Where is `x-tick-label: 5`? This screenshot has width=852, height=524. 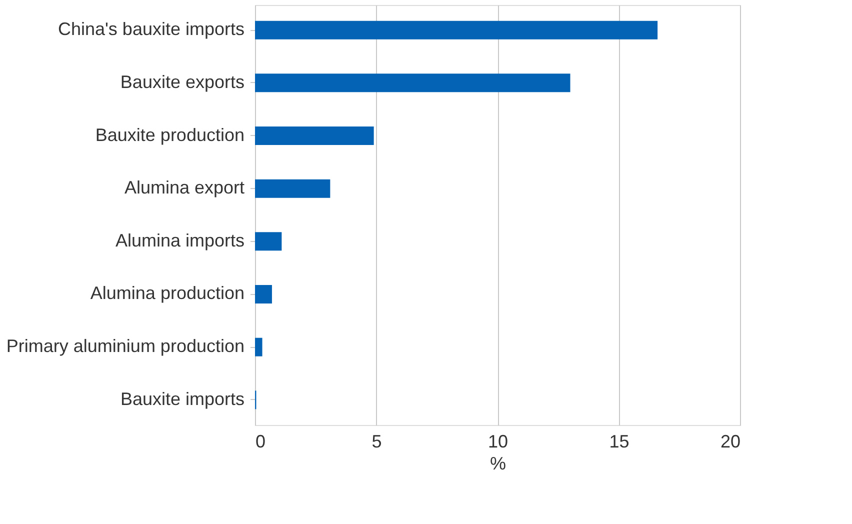
x-tick-label: 5 is located at coordinates (377, 442).